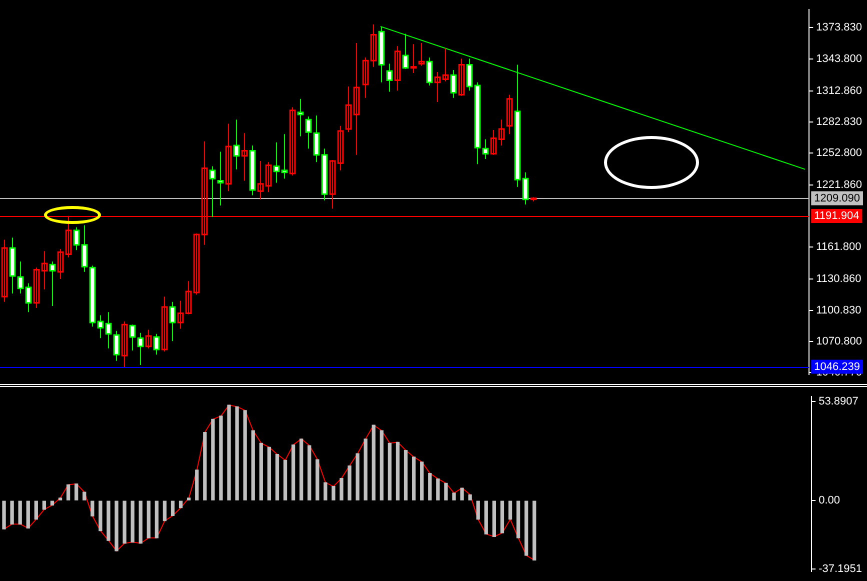 This screenshot has width=867, height=581. What do you see at coordinates (839, 247) in the screenshot?
I see `y-tick-label: 1161.800` at bounding box center [839, 247].